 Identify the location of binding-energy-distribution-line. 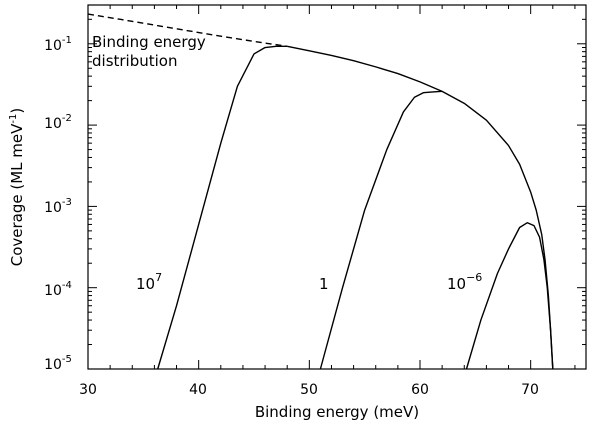
(187, 30).